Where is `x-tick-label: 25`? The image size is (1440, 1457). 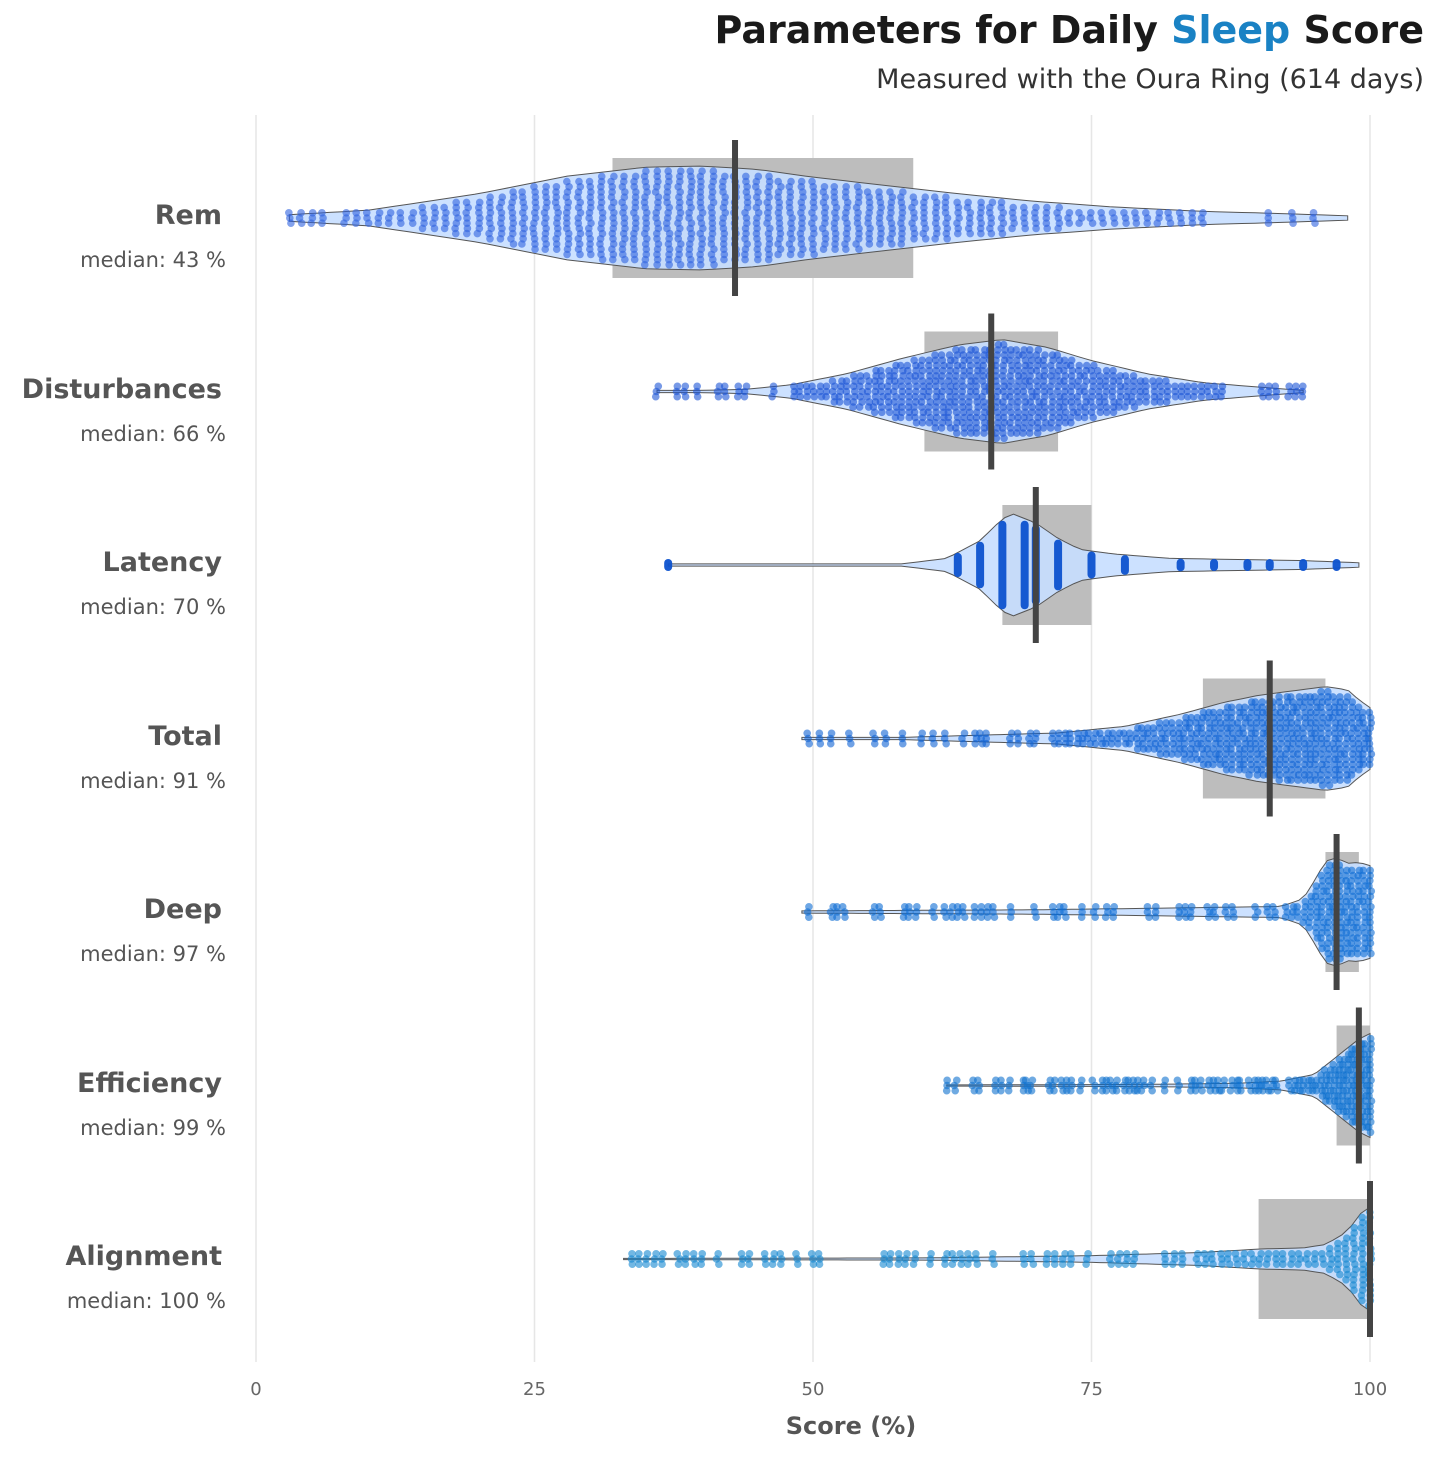
x-tick-label: 25 is located at coordinates (534, 1389).